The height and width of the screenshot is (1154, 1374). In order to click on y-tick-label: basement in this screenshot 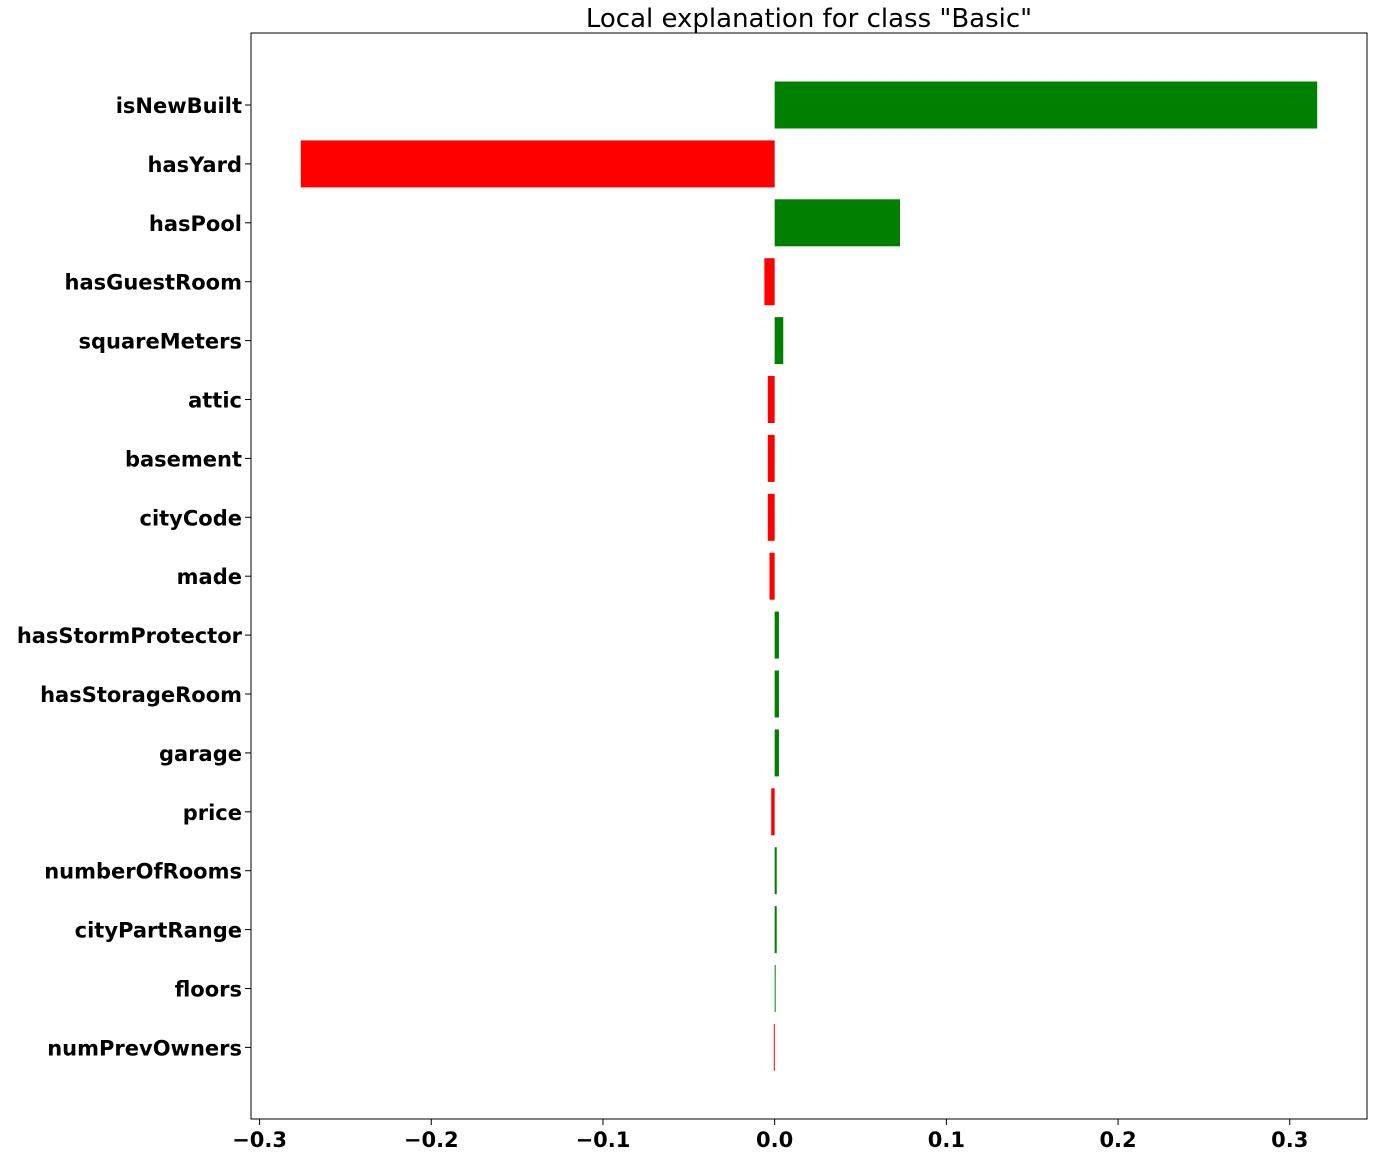, I will do `click(183, 459)`.